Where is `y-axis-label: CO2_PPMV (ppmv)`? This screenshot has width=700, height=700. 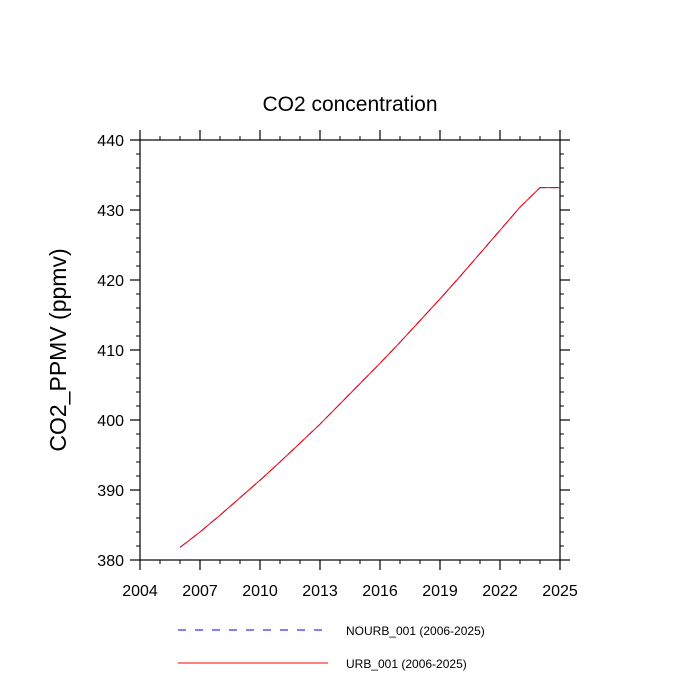
y-axis-label: CO2_PPMV (ppmv) is located at coordinates (58, 349).